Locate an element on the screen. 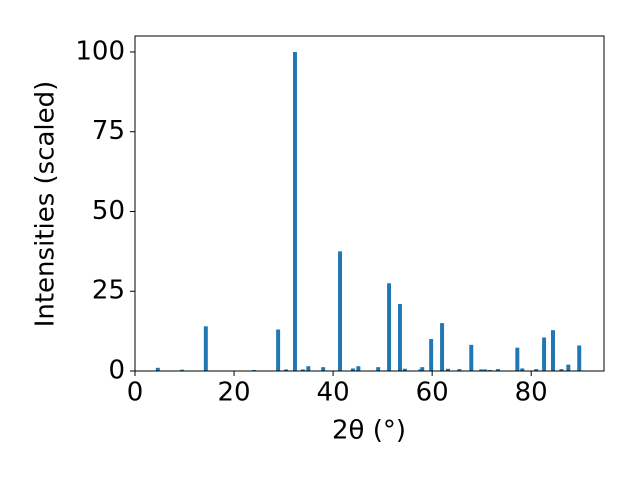  y-tick-label: 50 is located at coordinates (108, 211).